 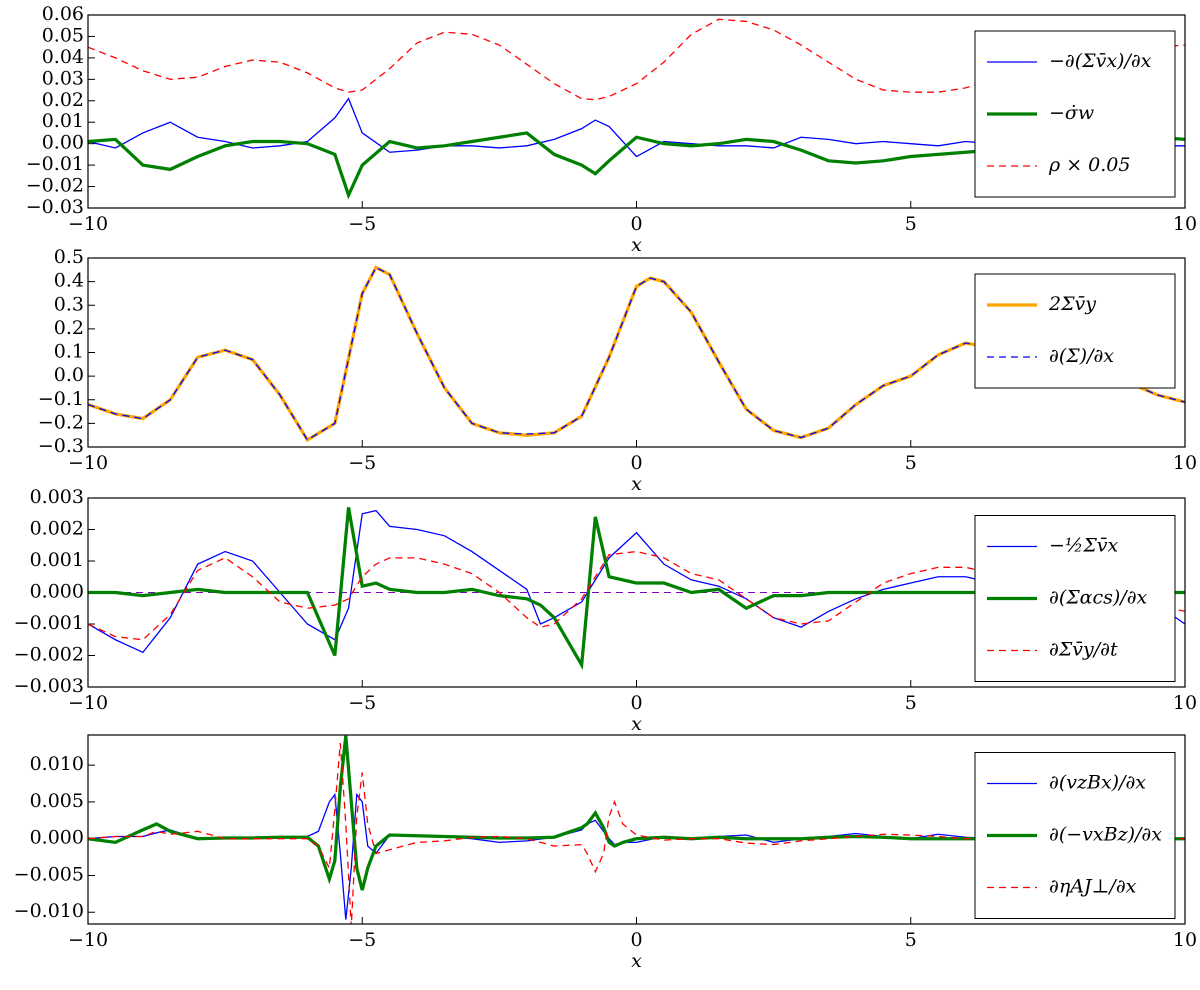 I want to click on y-tick-label: 0.06, so click(x=63, y=14).